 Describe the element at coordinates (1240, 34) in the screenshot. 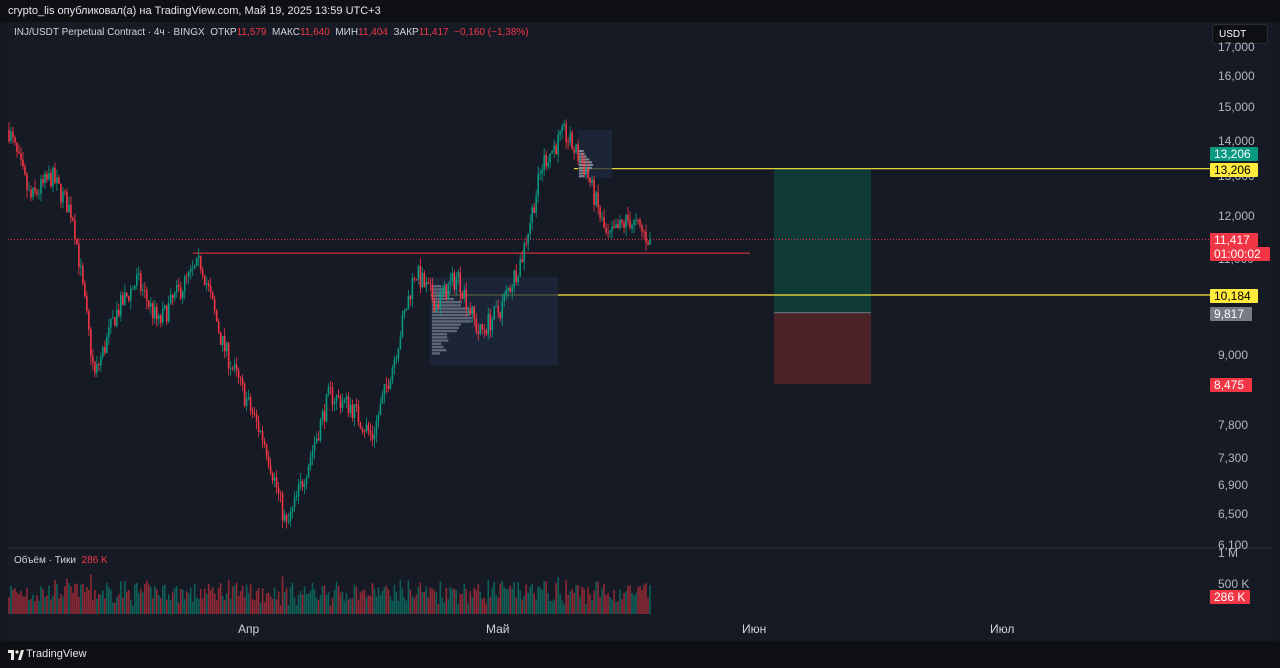

I see `currency-button: USDT` at that location.